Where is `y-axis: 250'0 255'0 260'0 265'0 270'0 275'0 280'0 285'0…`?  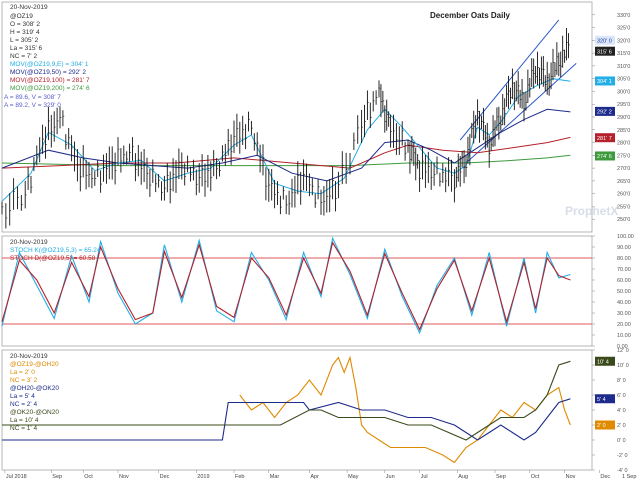
y-axis: 250'0 255'0 260'0 265'0 270'0 275'0 280'0 285'0… is located at coordinates (611, 118).